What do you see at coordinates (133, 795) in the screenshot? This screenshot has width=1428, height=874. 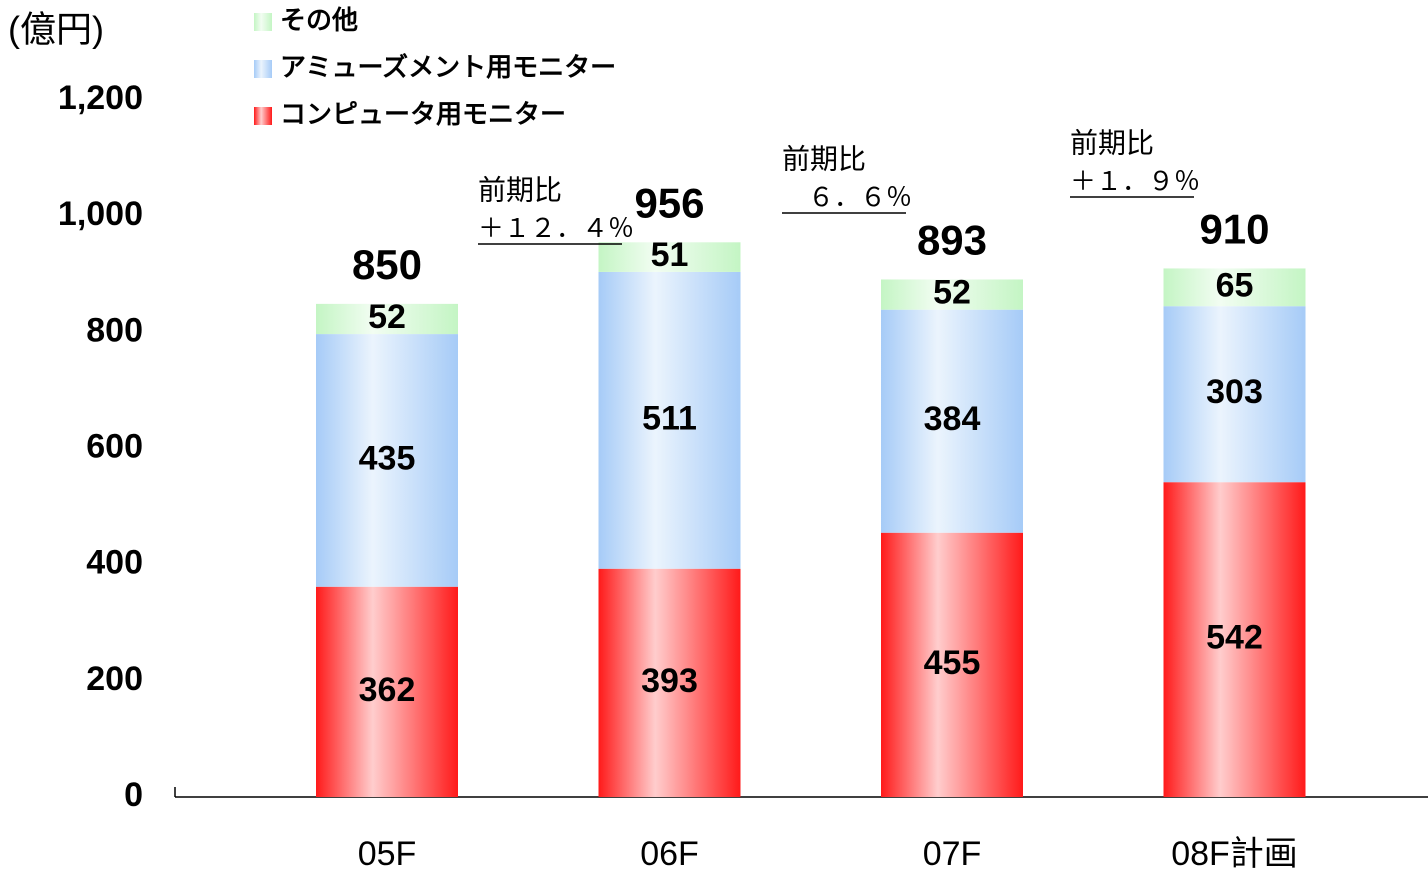 I see `y-tick-label: 0` at bounding box center [133, 795].